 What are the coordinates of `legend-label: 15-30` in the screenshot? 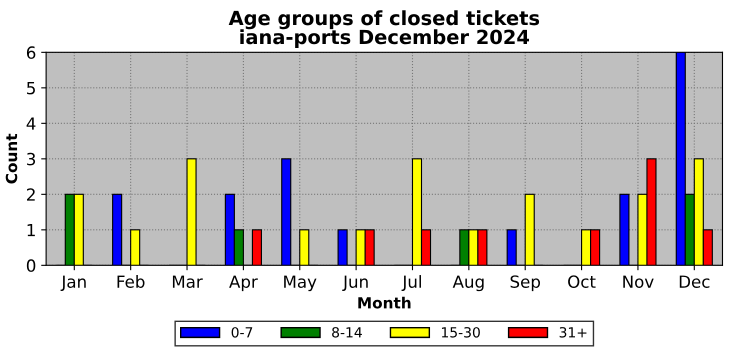 It's located at (461, 332).